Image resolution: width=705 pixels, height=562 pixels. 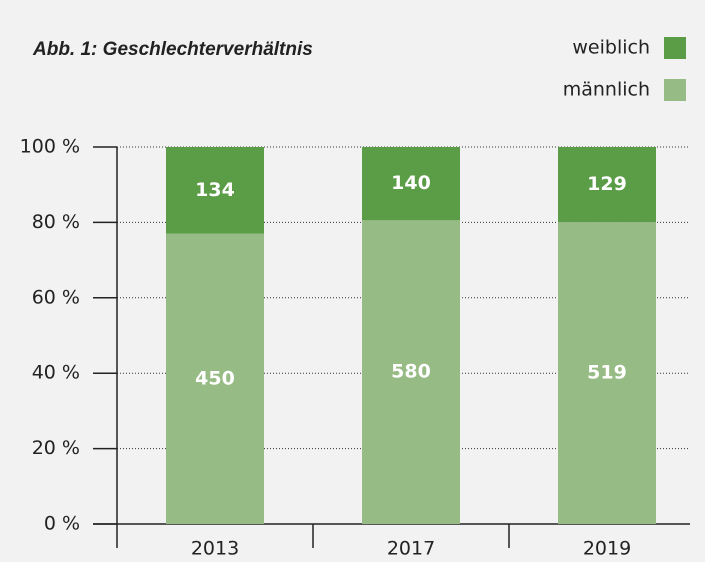 I want to click on chart-title: Abb. 1: Geschlechterverhältnis, so click(x=172, y=49).